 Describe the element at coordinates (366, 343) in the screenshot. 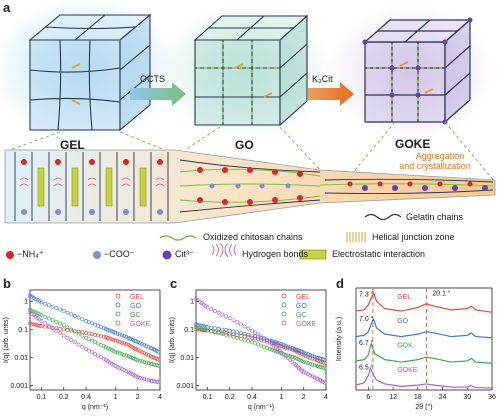

I see `peak-annotation: 6.7 °` at that location.